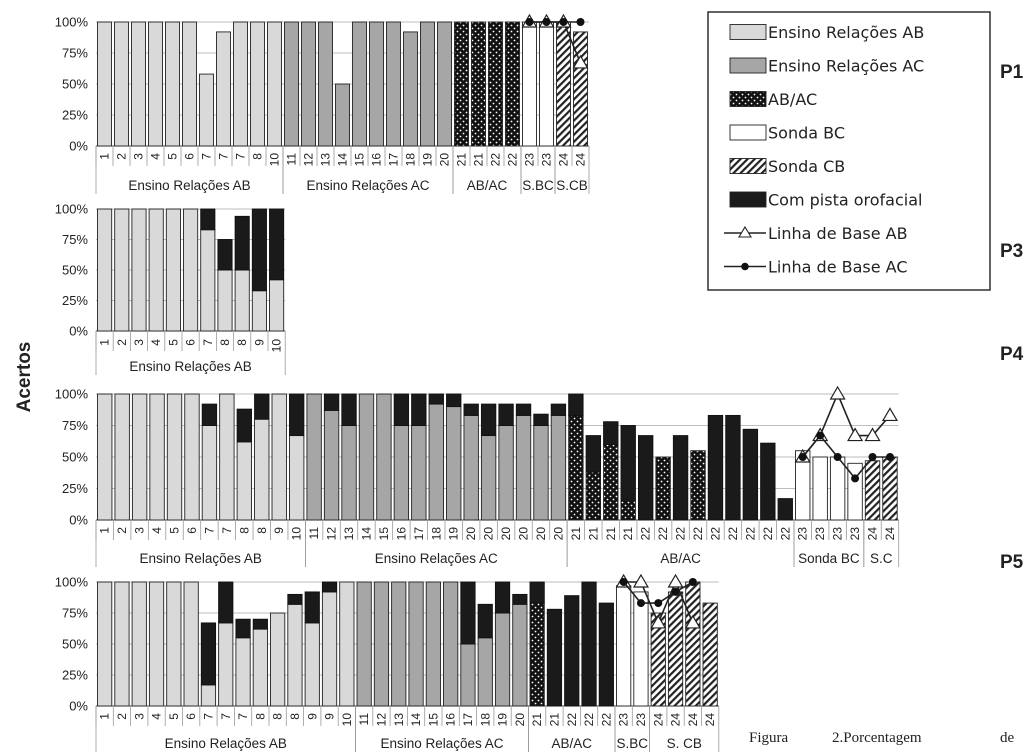  What do you see at coordinates (78, 706) in the screenshot?
I see `y-tick-label: 0%` at bounding box center [78, 706].